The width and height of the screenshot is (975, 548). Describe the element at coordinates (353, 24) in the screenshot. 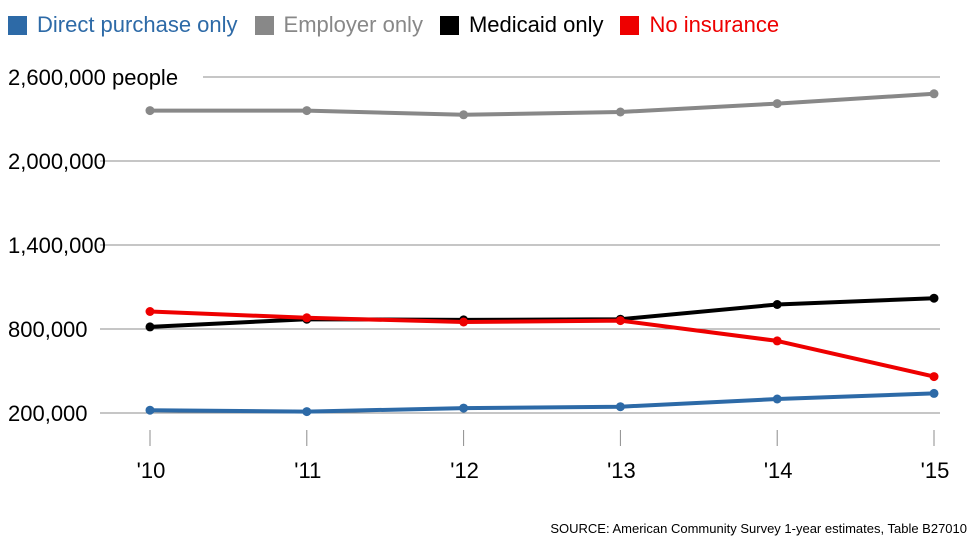

I see `legend-label-employer: Employer only` at that location.